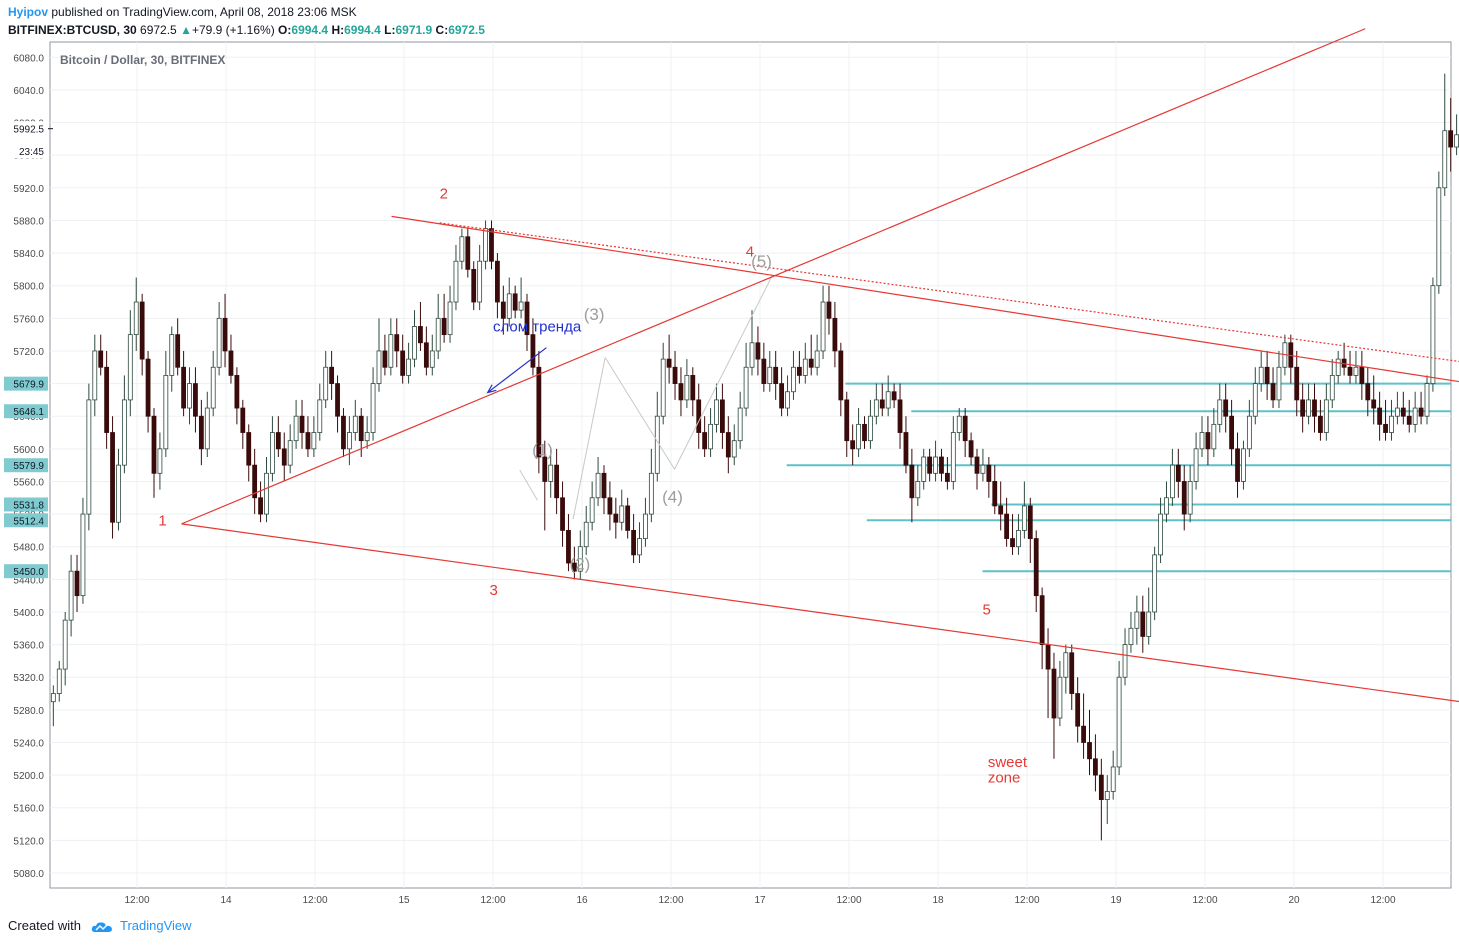 This screenshot has height=945, width=1459. I want to click on trend-line-upper-resistance, so click(925, 299).